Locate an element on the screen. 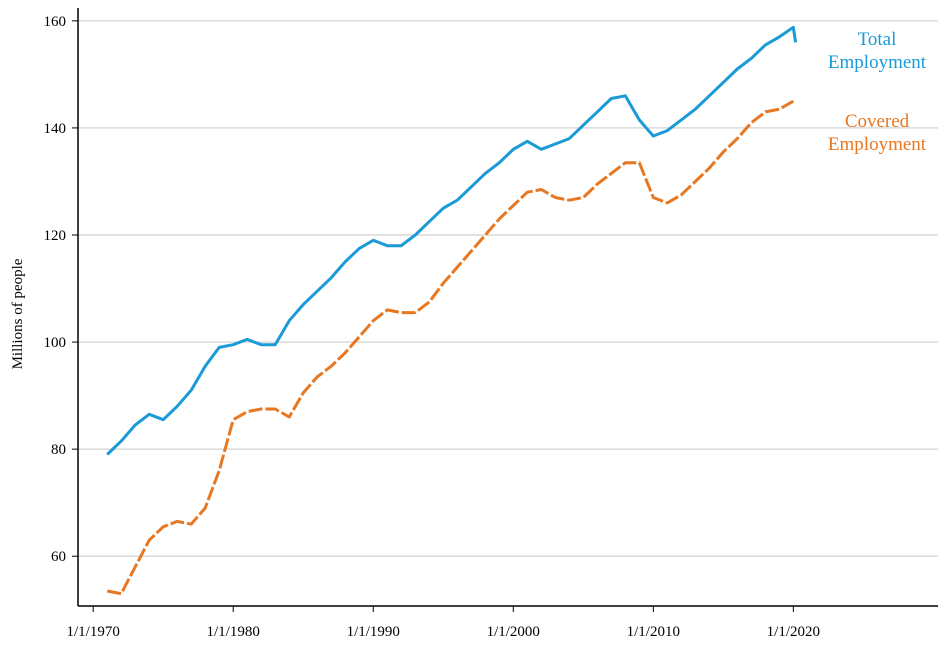 The image size is (938, 646). legend-total: Total Employment is located at coordinates (877, 51).